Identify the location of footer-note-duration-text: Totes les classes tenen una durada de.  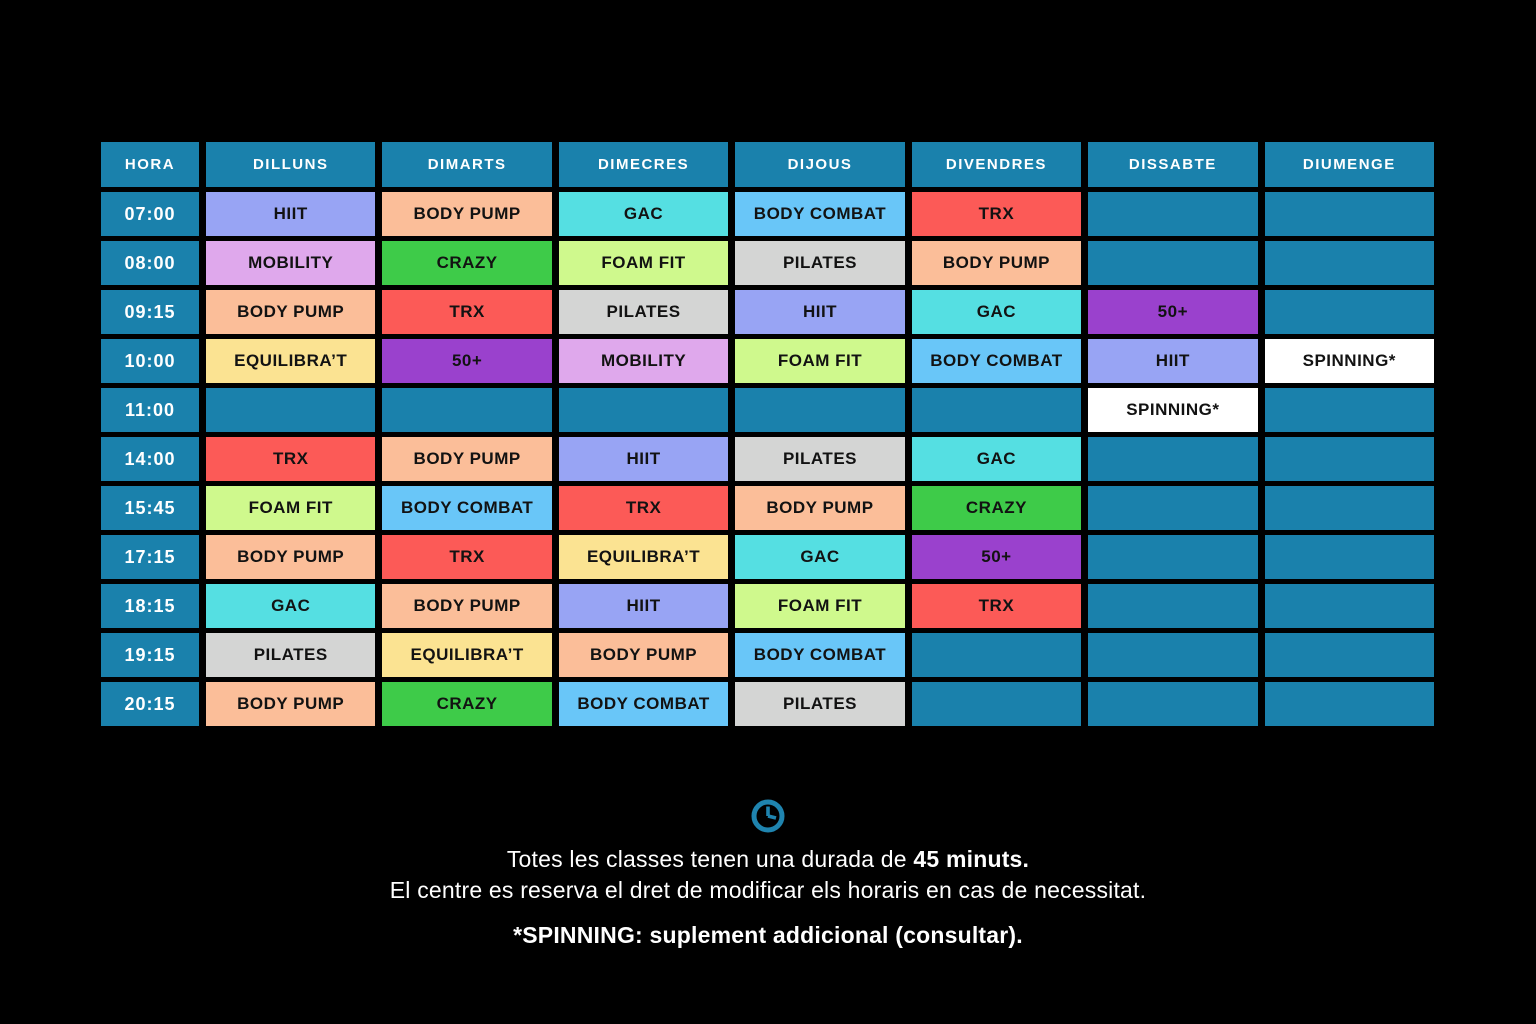
(710, 859).